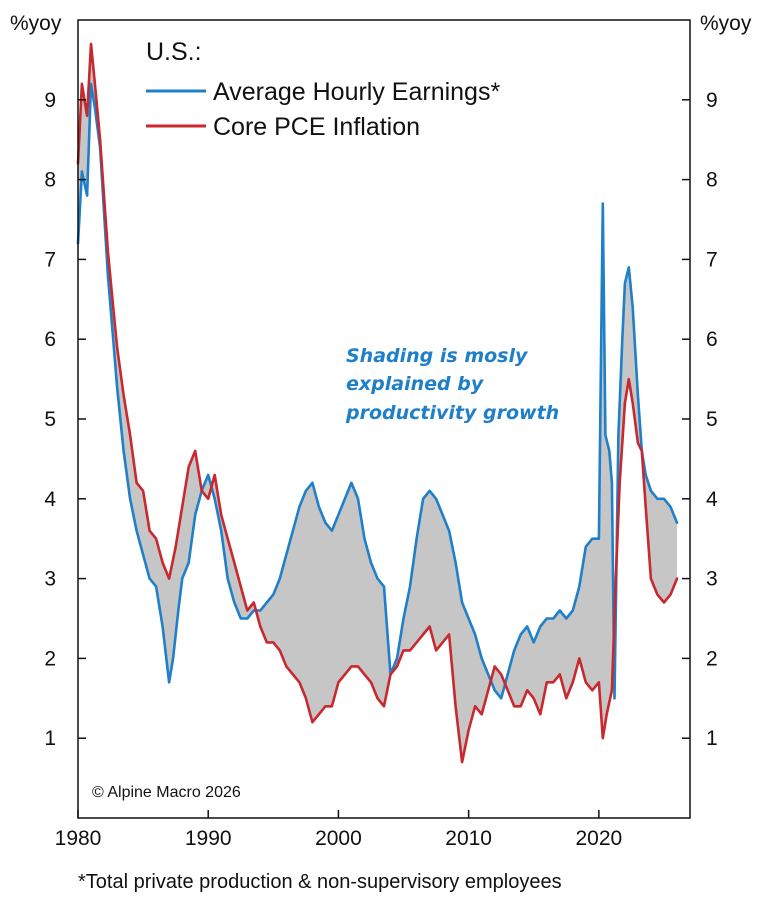 Image resolution: width=768 pixels, height=900 pixels. Describe the element at coordinates (50, 658) in the screenshot. I see `y-tick-label-left-2: 2` at that location.